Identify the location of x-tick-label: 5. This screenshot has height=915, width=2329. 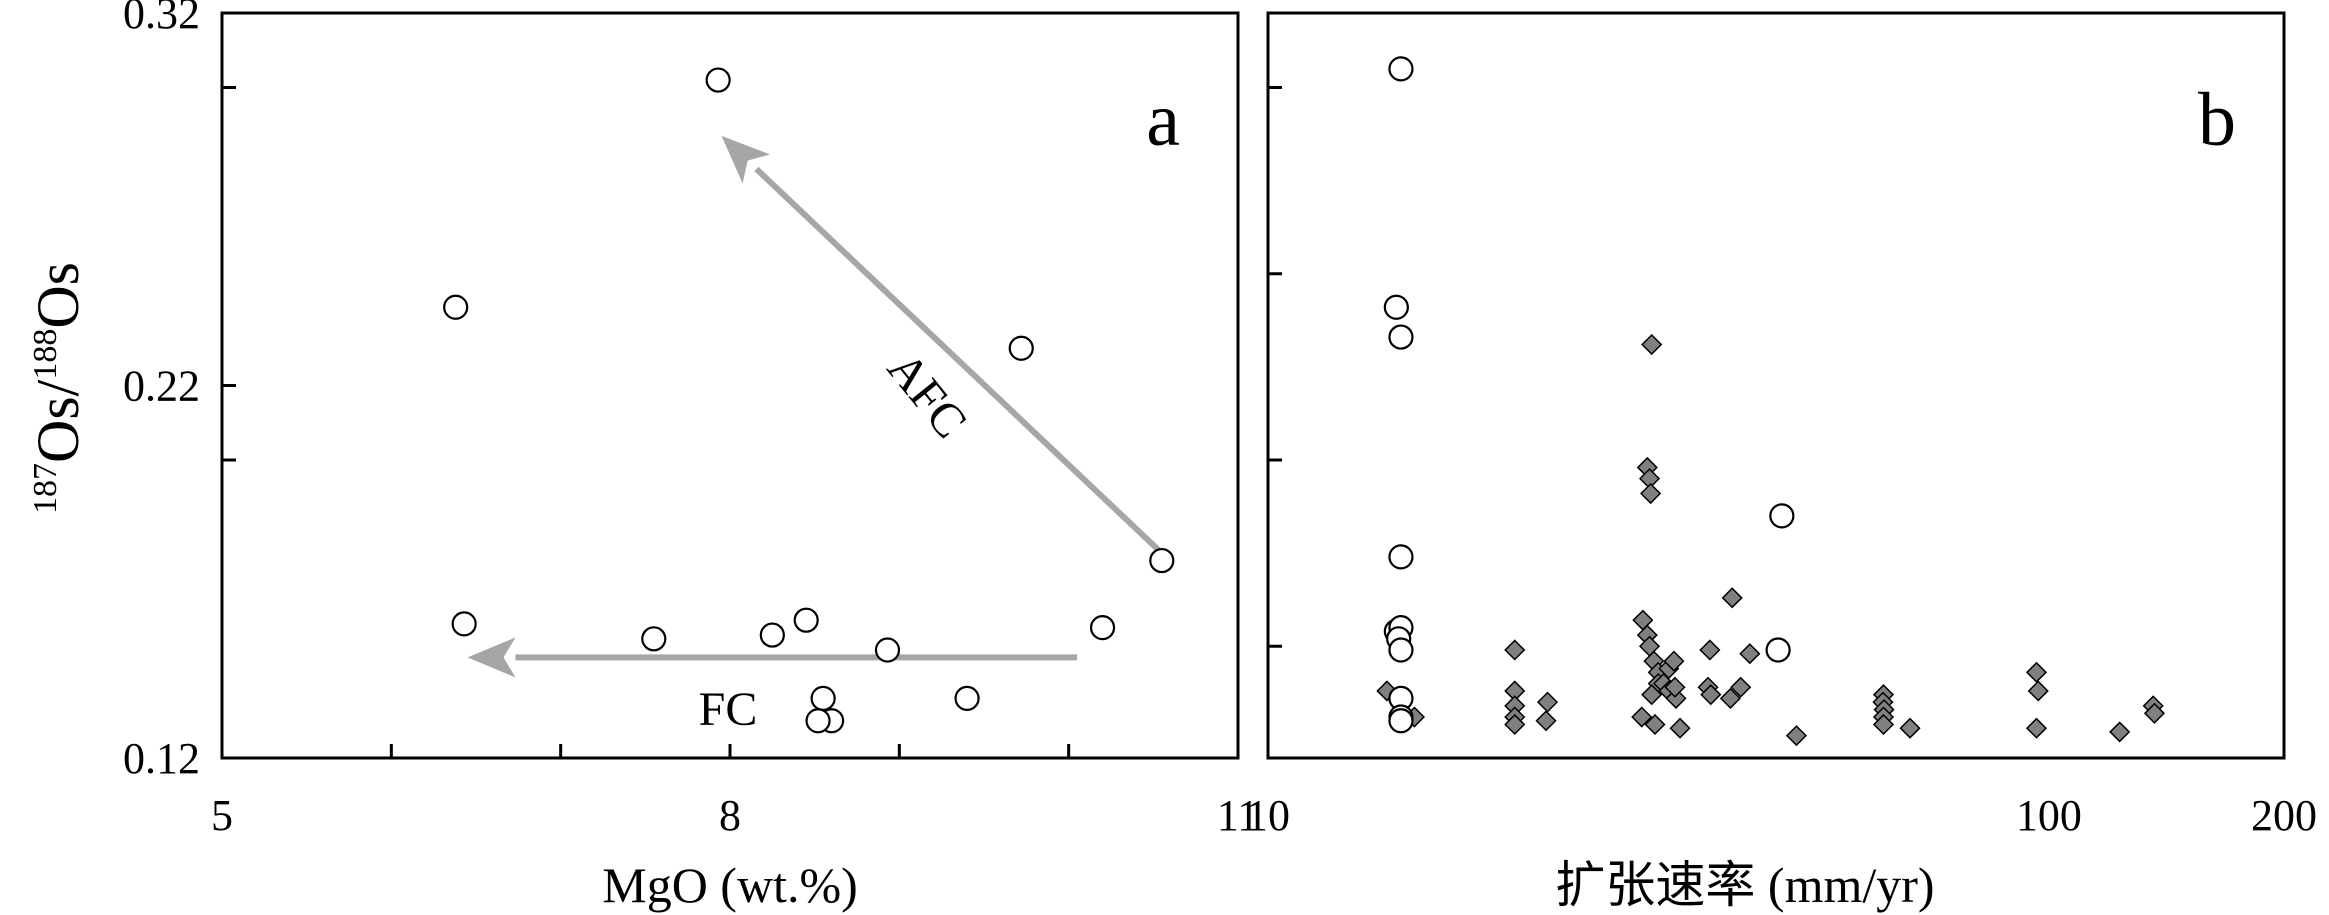
(222, 815).